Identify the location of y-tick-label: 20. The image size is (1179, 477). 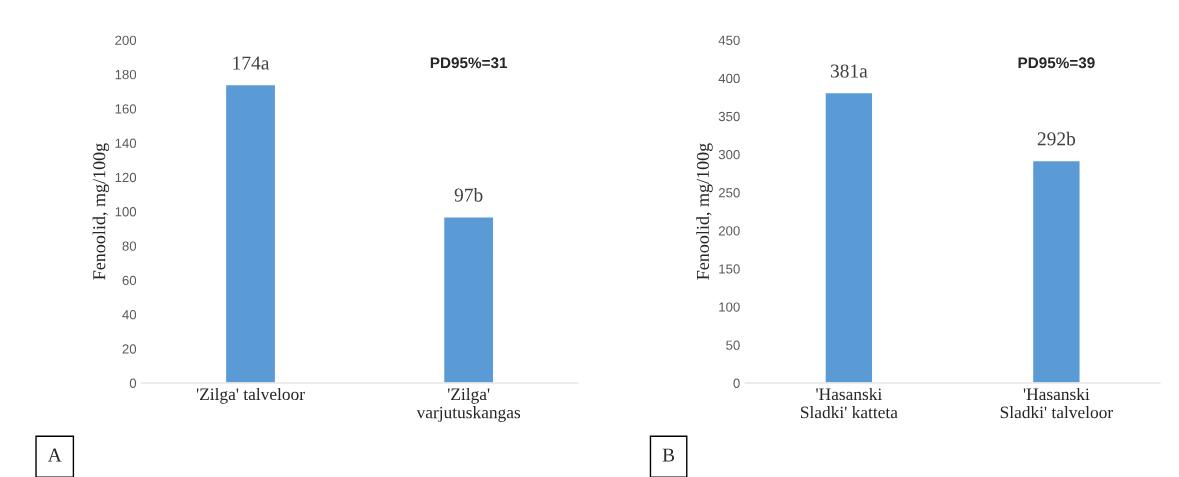
(129, 349).